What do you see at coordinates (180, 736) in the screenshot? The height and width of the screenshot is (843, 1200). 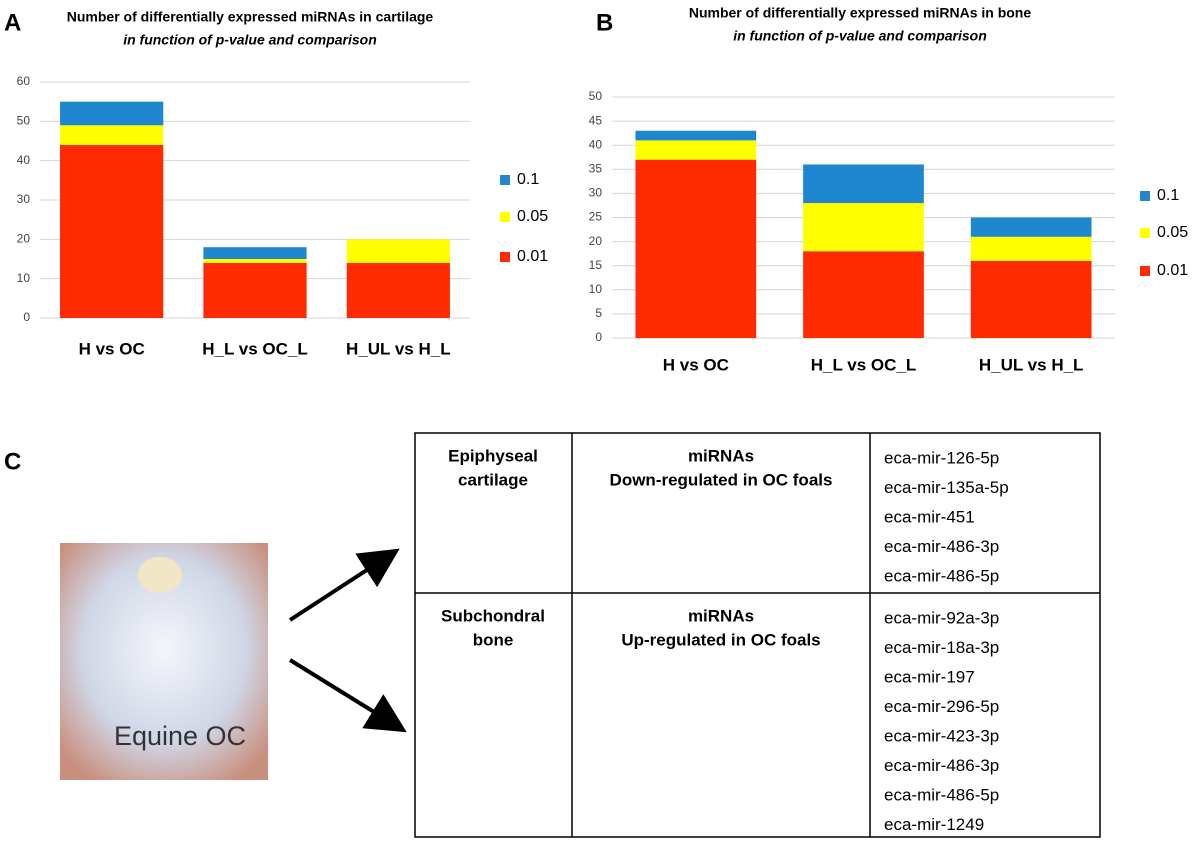 I see `photo-caption: Equine OC` at bounding box center [180, 736].